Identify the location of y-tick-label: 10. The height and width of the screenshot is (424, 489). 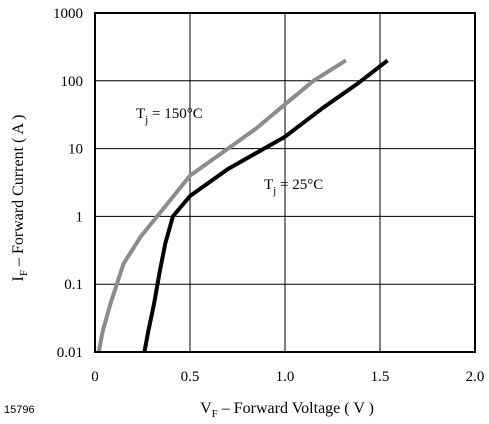
(75, 150).